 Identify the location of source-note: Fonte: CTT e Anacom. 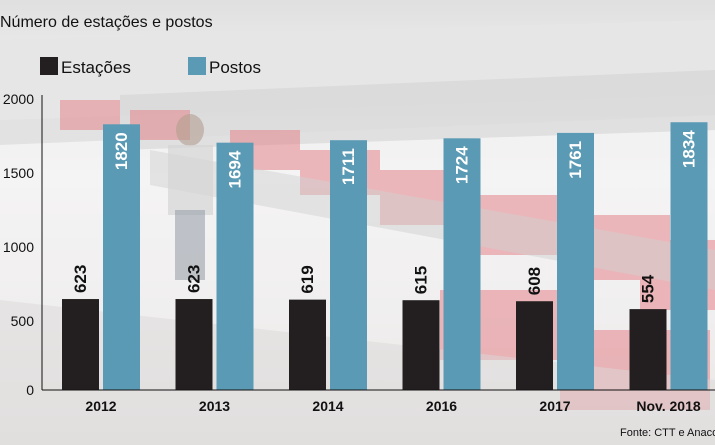
(667, 433).